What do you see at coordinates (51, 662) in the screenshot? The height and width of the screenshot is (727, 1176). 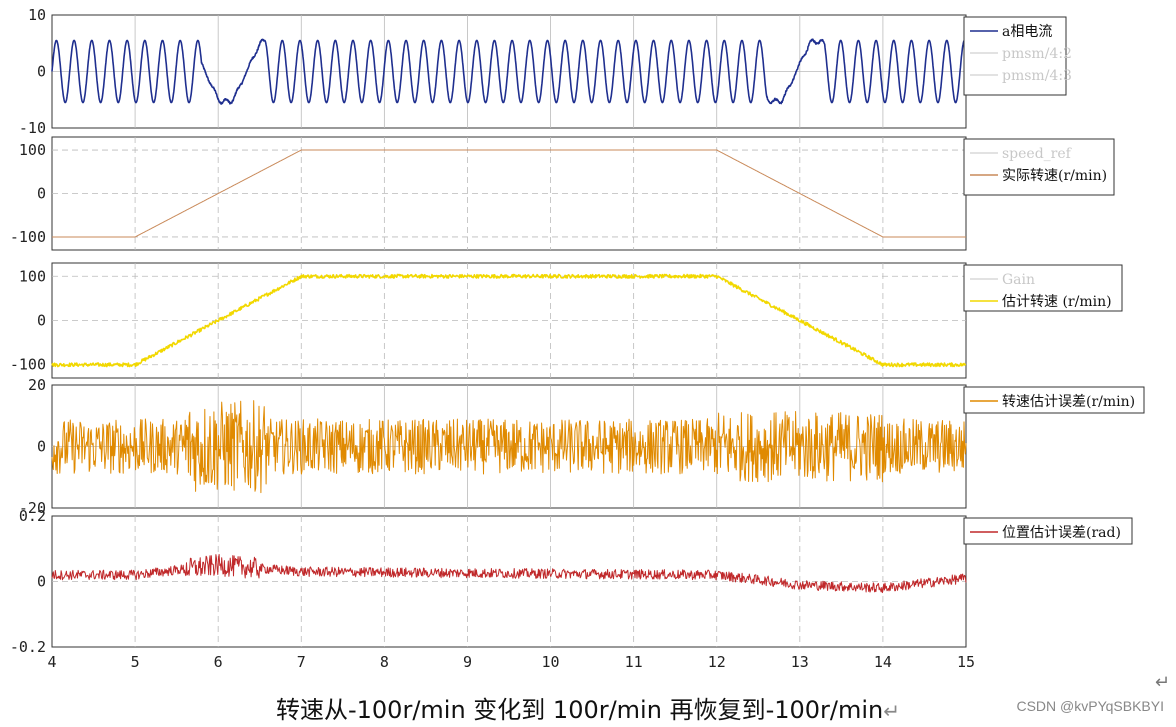 I see `x-tick-label: 4` at bounding box center [51, 662].